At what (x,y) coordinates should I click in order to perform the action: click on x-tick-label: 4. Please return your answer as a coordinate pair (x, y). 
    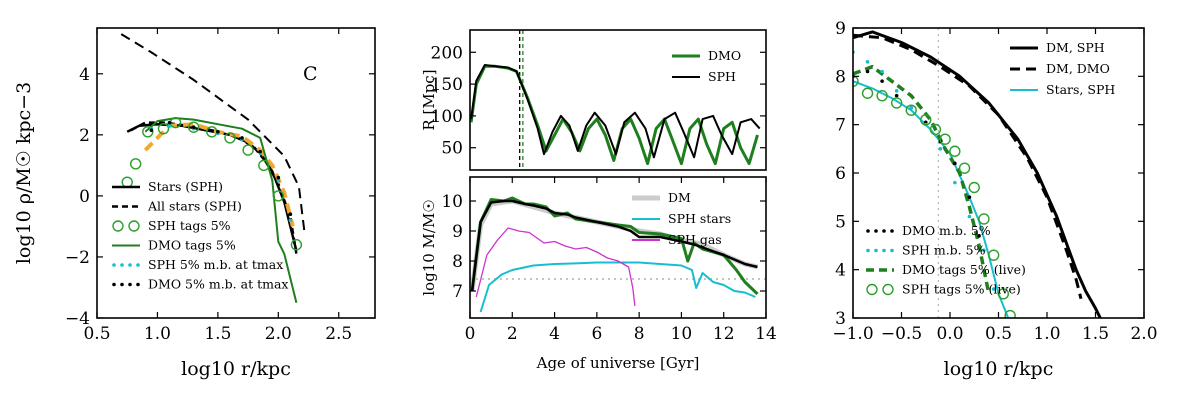
    Looking at the image, I should click on (554, 334).